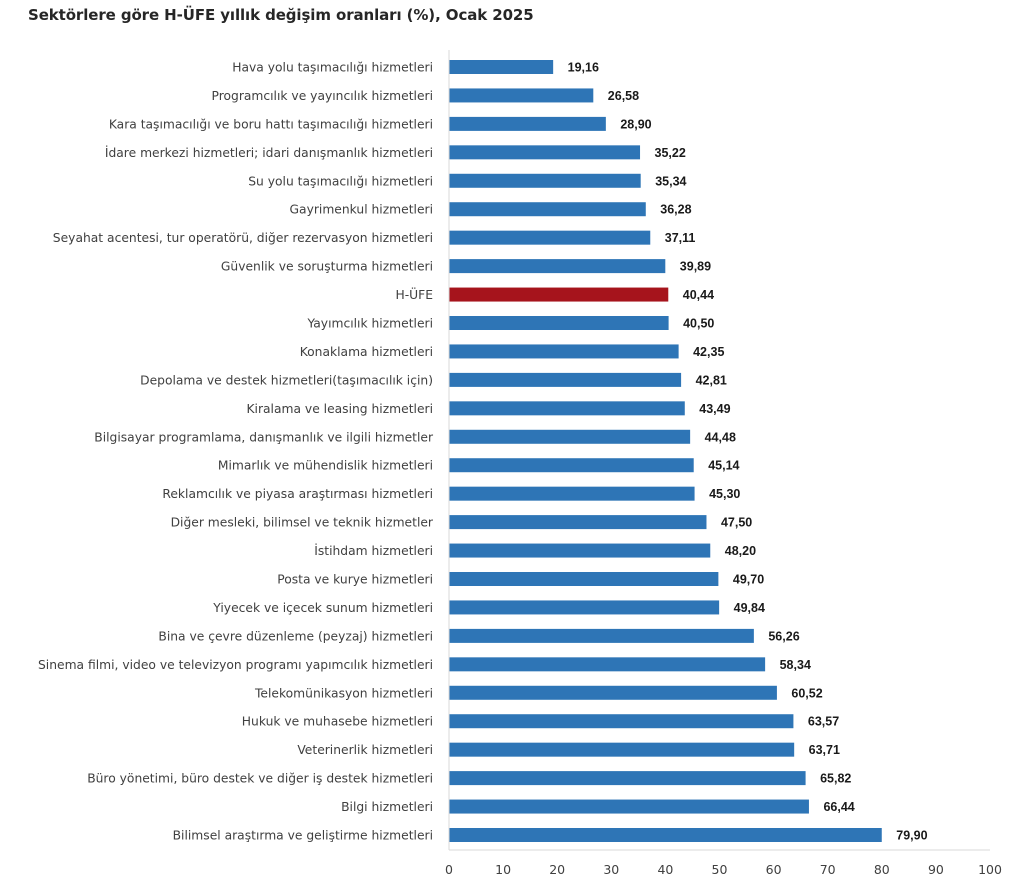 The width and height of the screenshot is (1024, 881). Describe the element at coordinates (835, 779) in the screenshot. I see `value-label: 65,82` at that location.